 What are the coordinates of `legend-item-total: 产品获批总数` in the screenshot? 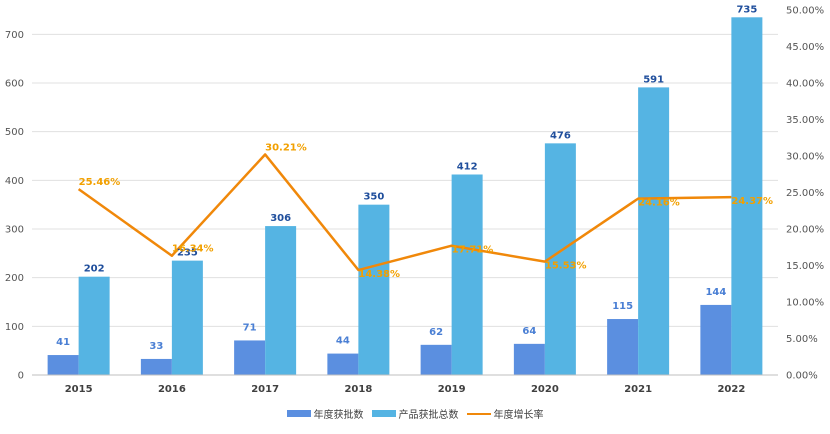 It's located at (415, 413).